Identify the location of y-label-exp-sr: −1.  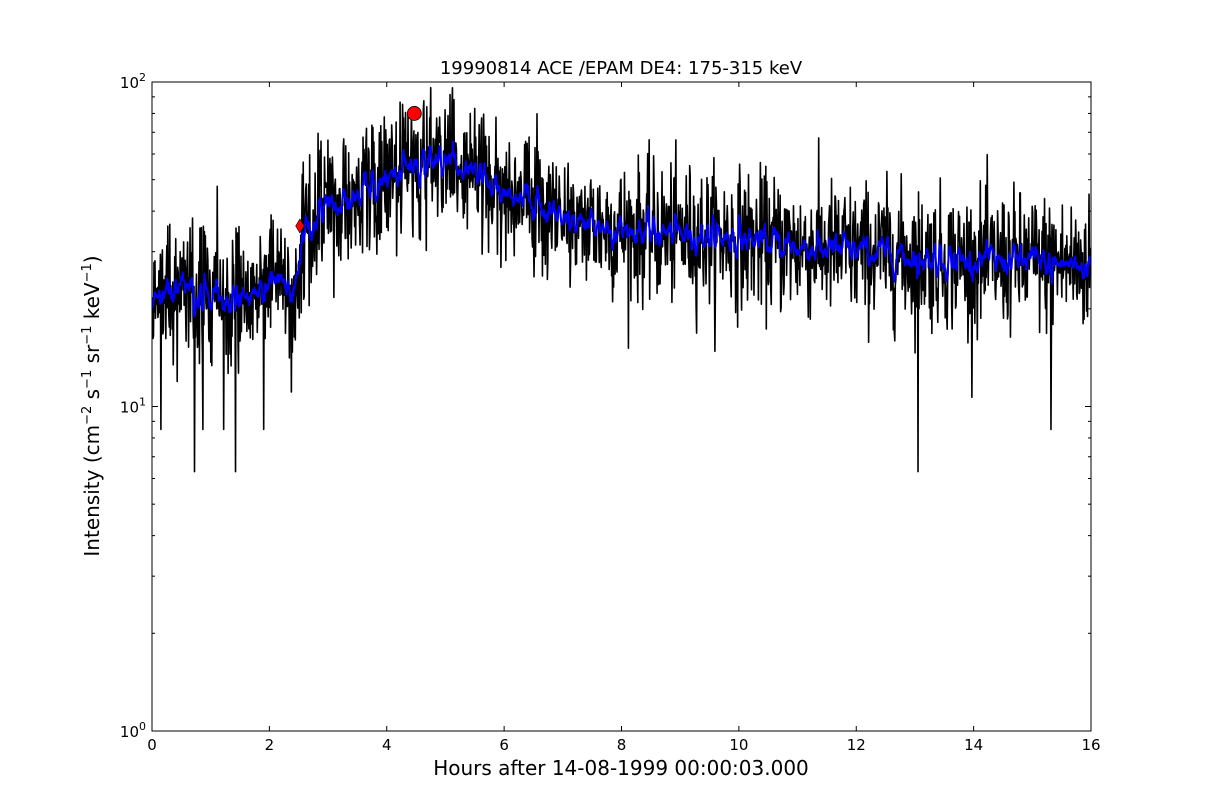
(87, 335).